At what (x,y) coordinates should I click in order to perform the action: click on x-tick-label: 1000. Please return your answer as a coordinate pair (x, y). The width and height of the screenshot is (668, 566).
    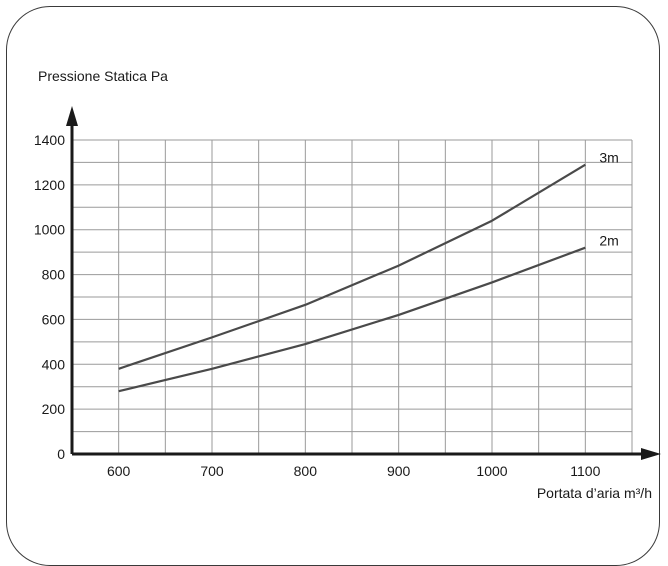
    Looking at the image, I should click on (491, 471).